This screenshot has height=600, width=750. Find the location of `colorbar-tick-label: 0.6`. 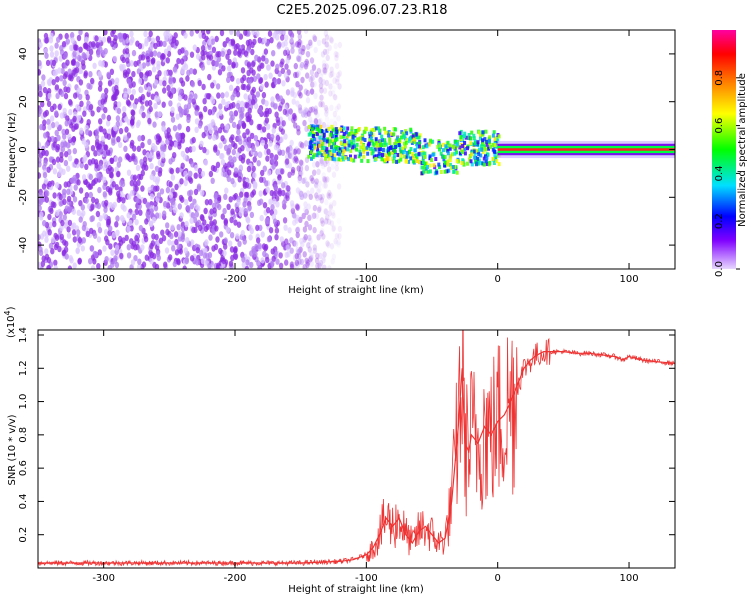

colorbar-tick-label: 0.6 is located at coordinates (719, 126).